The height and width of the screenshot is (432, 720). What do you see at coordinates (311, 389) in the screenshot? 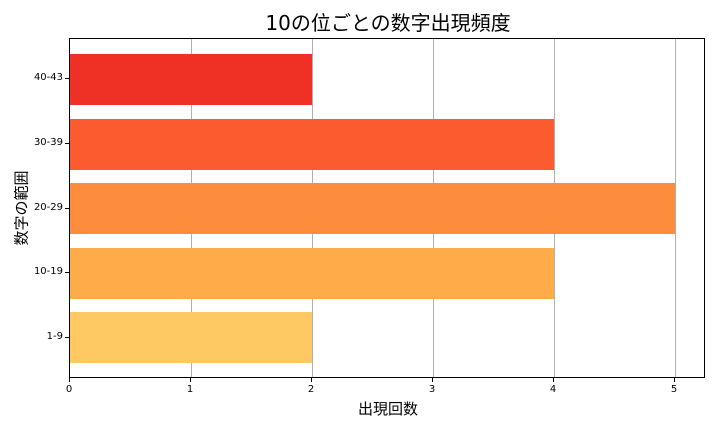
I see `x-tick-label: 2` at bounding box center [311, 389].